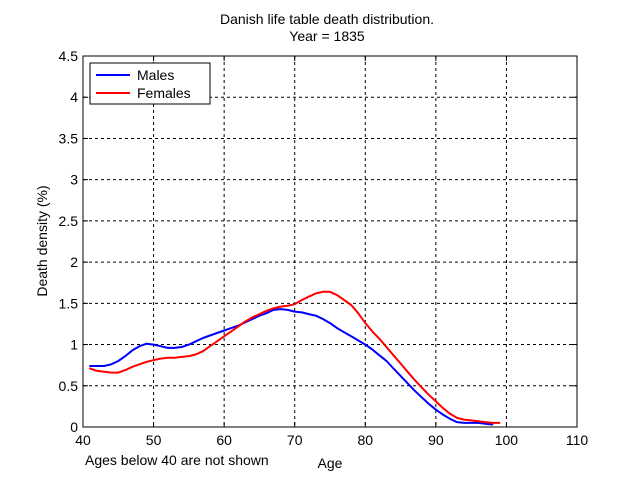 The height and width of the screenshot is (480, 640). I want to click on x-tick-label: 100, so click(507, 440).